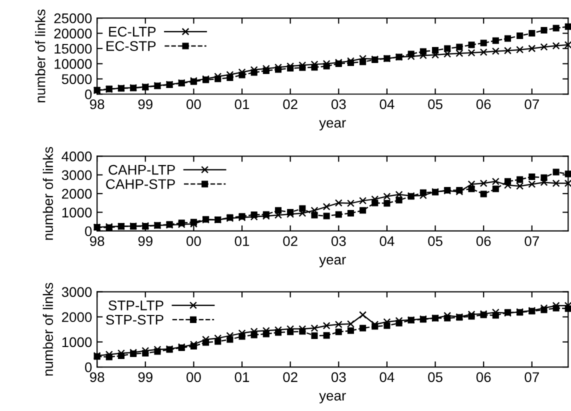 This screenshot has width=571, height=411. What do you see at coordinates (73, 49) in the screenshot?
I see `y-tick-label: 15000` at bounding box center [73, 49].